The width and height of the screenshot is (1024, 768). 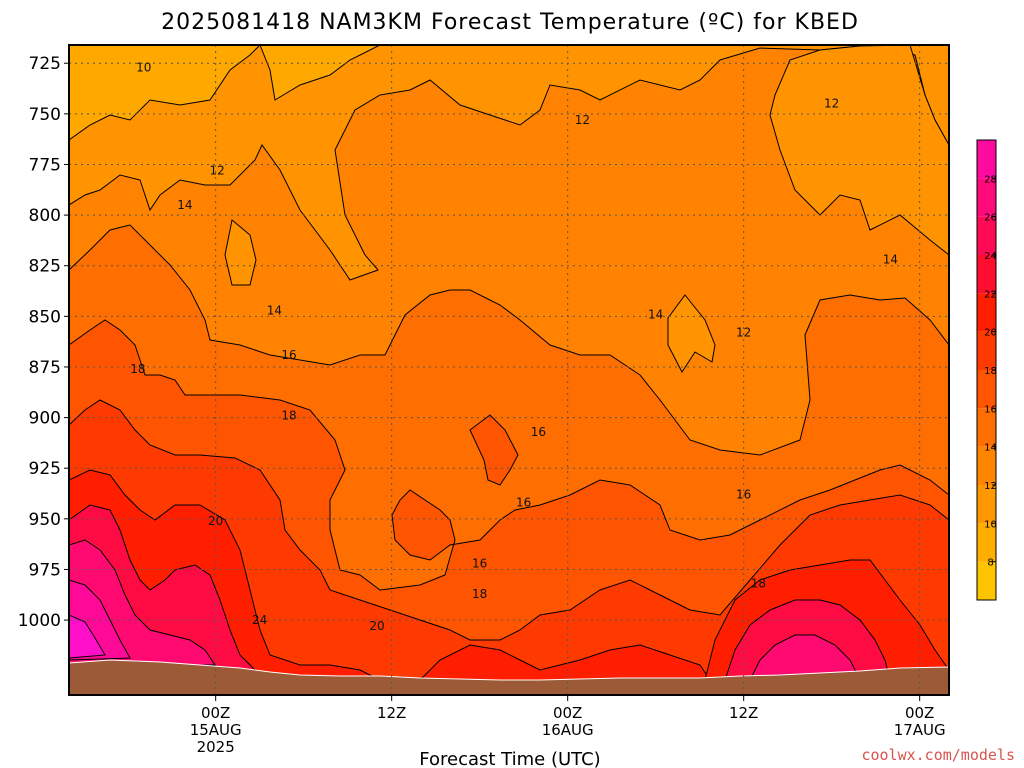 I want to click on colorbar-tick-label: 10, so click(x=990, y=524).